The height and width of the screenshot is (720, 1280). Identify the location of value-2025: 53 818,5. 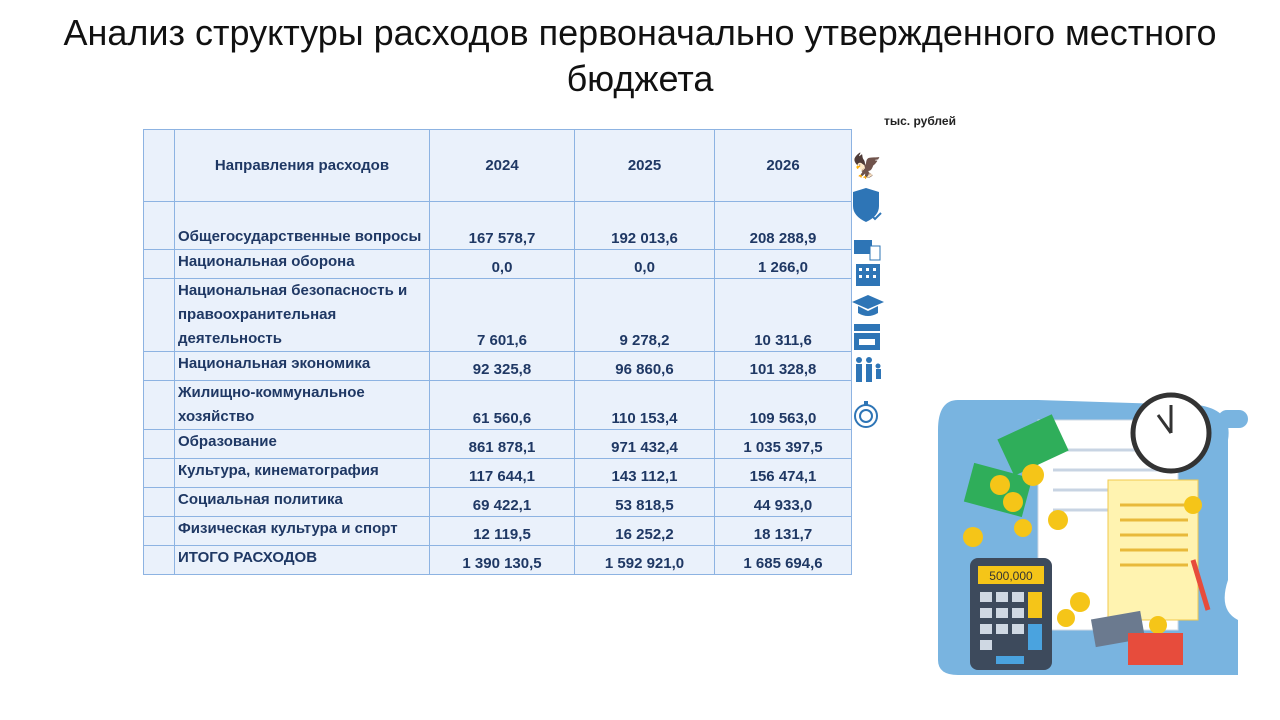
(644, 502).